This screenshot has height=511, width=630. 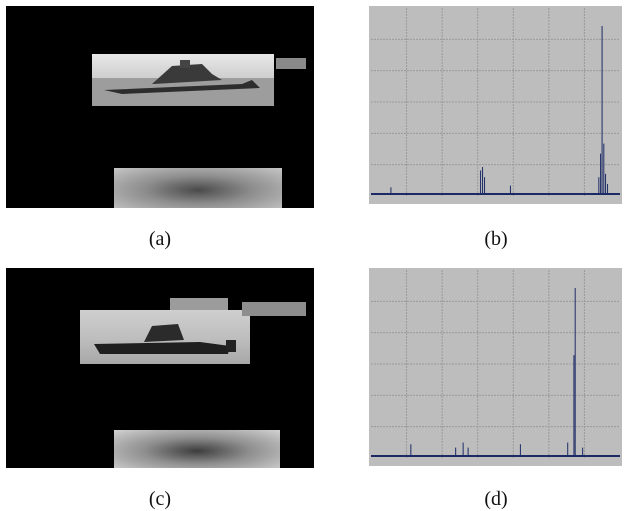 I want to click on bottom-crop-c, so click(x=197, y=449).